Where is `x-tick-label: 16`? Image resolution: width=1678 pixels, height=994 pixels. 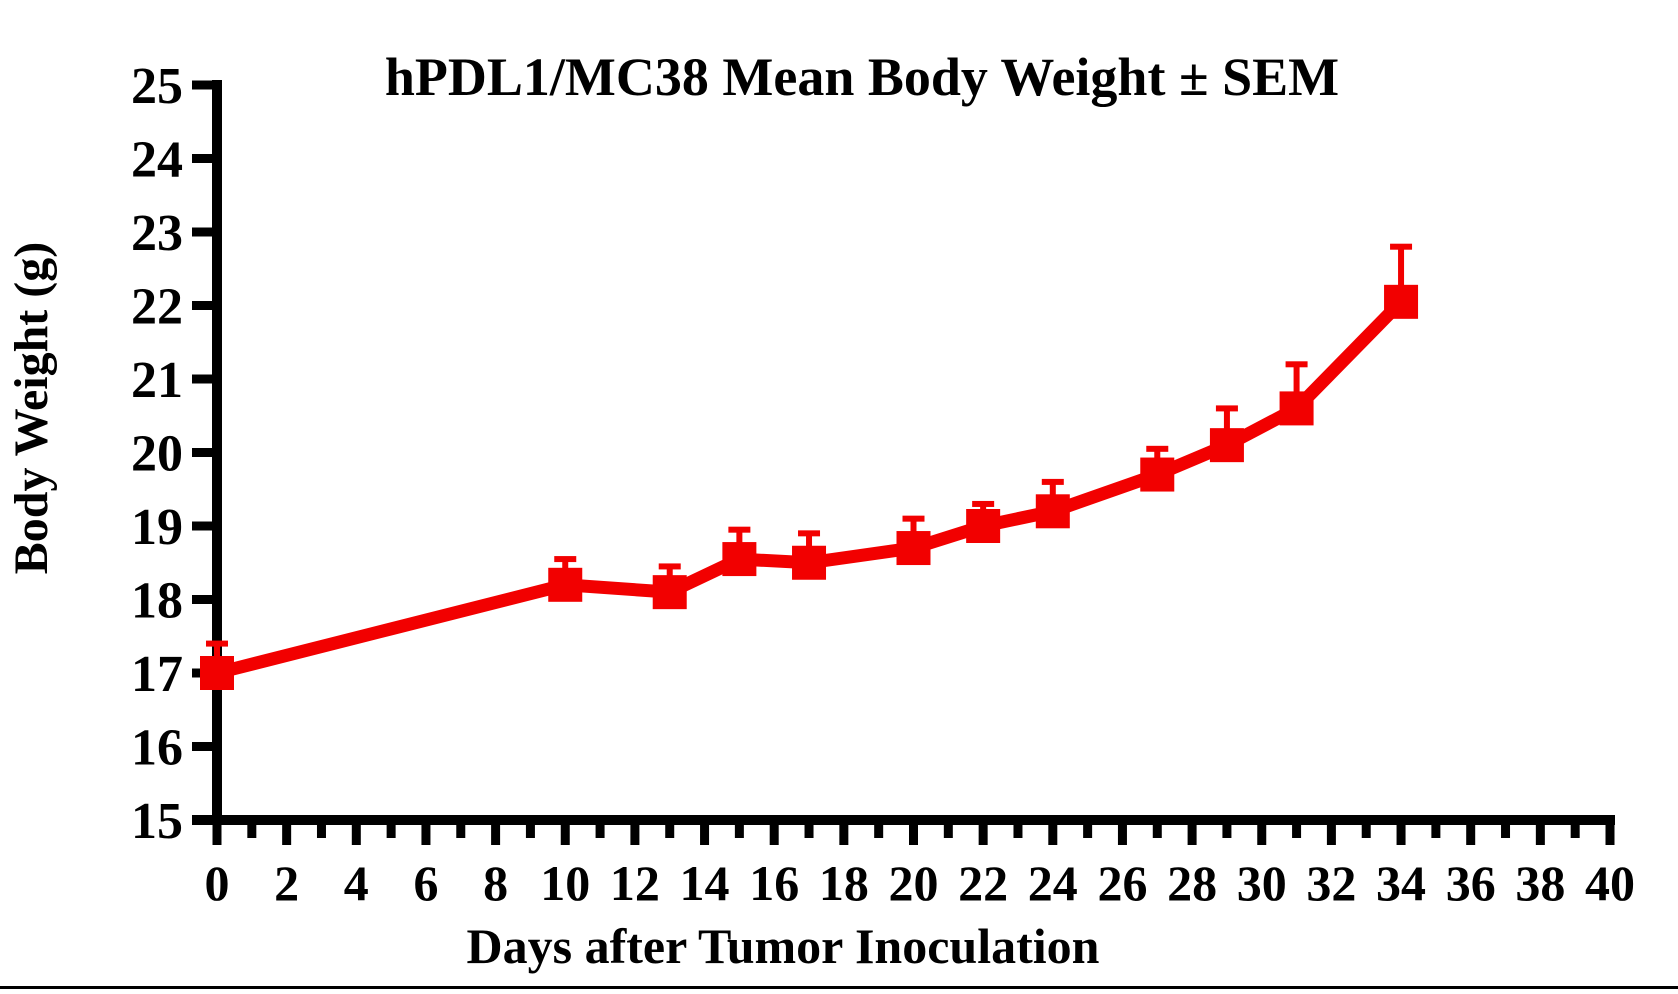
x-tick-label: 16 is located at coordinates (774, 883).